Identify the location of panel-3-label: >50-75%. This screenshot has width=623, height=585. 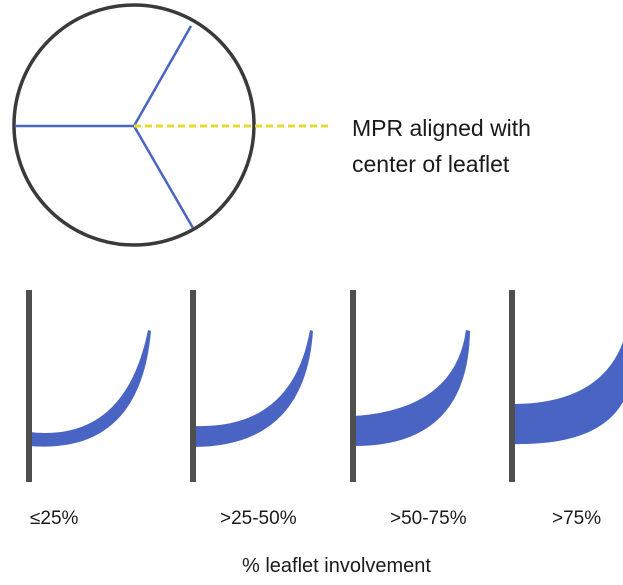
(428, 518).